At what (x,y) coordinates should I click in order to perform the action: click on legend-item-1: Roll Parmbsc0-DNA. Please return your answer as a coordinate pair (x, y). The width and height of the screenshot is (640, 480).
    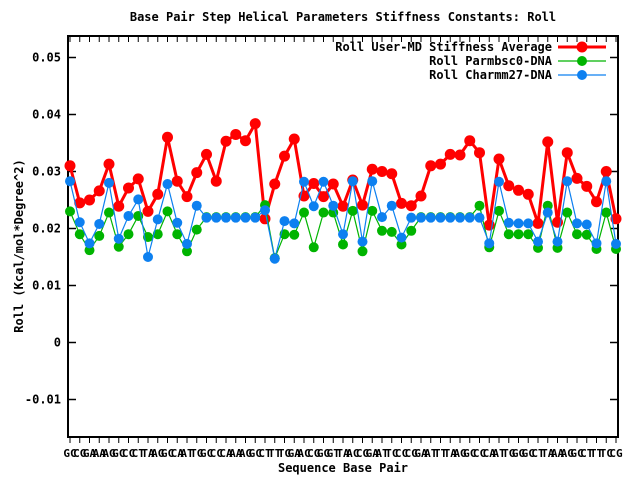
    Looking at the image, I should click on (517, 61).